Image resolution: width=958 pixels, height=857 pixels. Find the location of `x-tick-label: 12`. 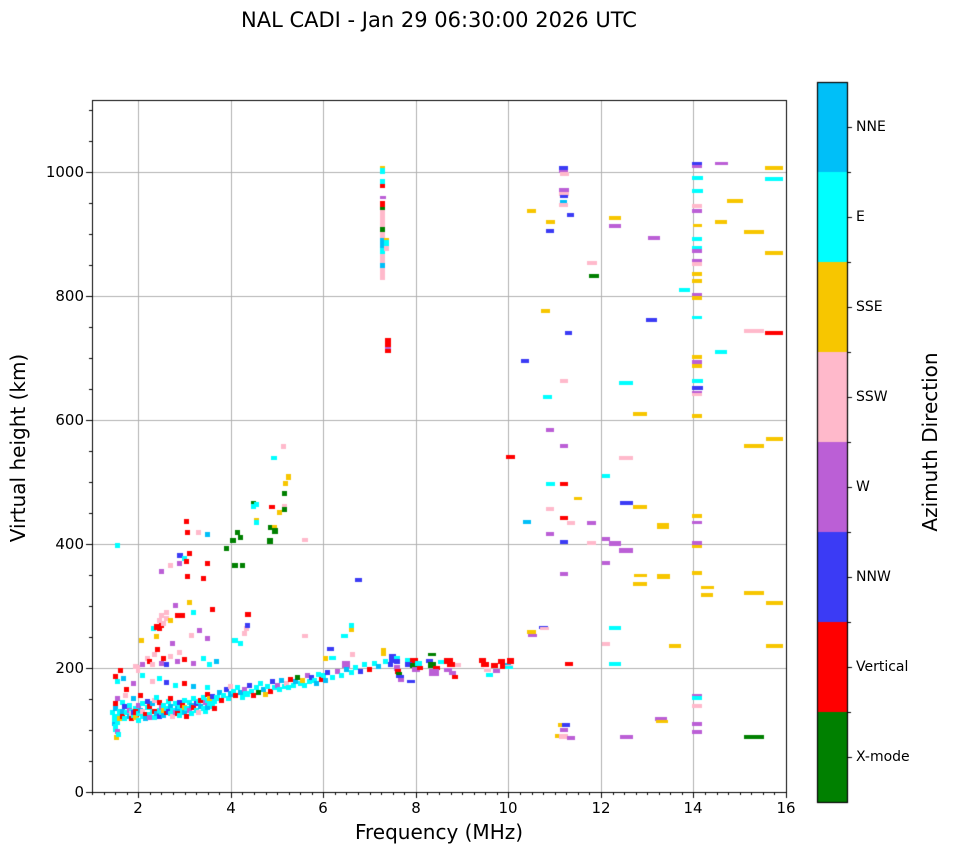

x-tick-label: 12 is located at coordinates (601, 808).